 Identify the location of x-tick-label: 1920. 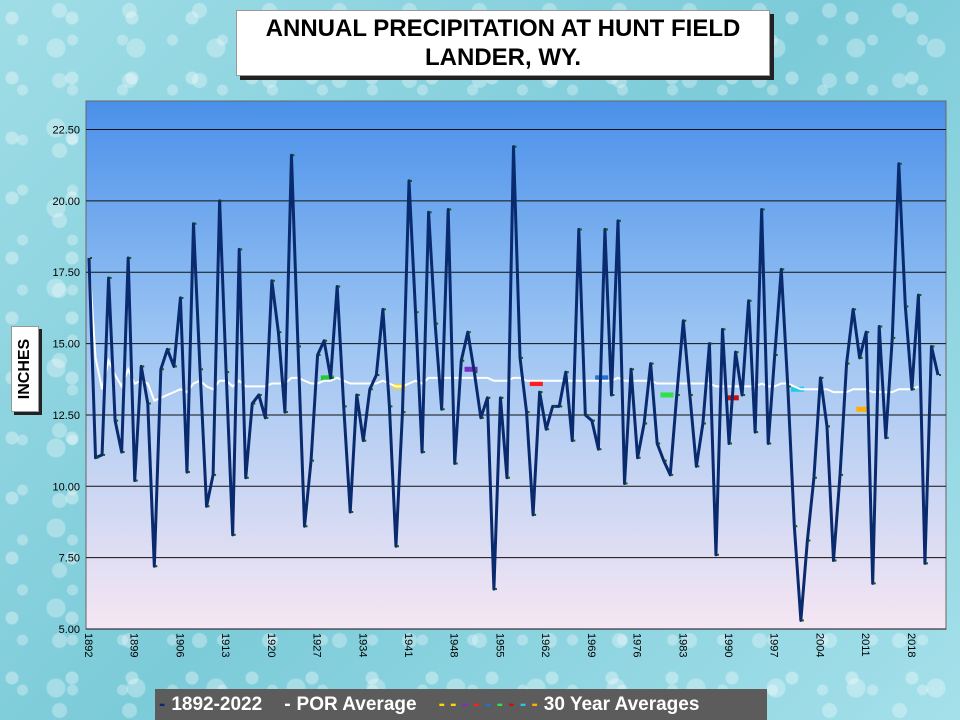
(271, 645).